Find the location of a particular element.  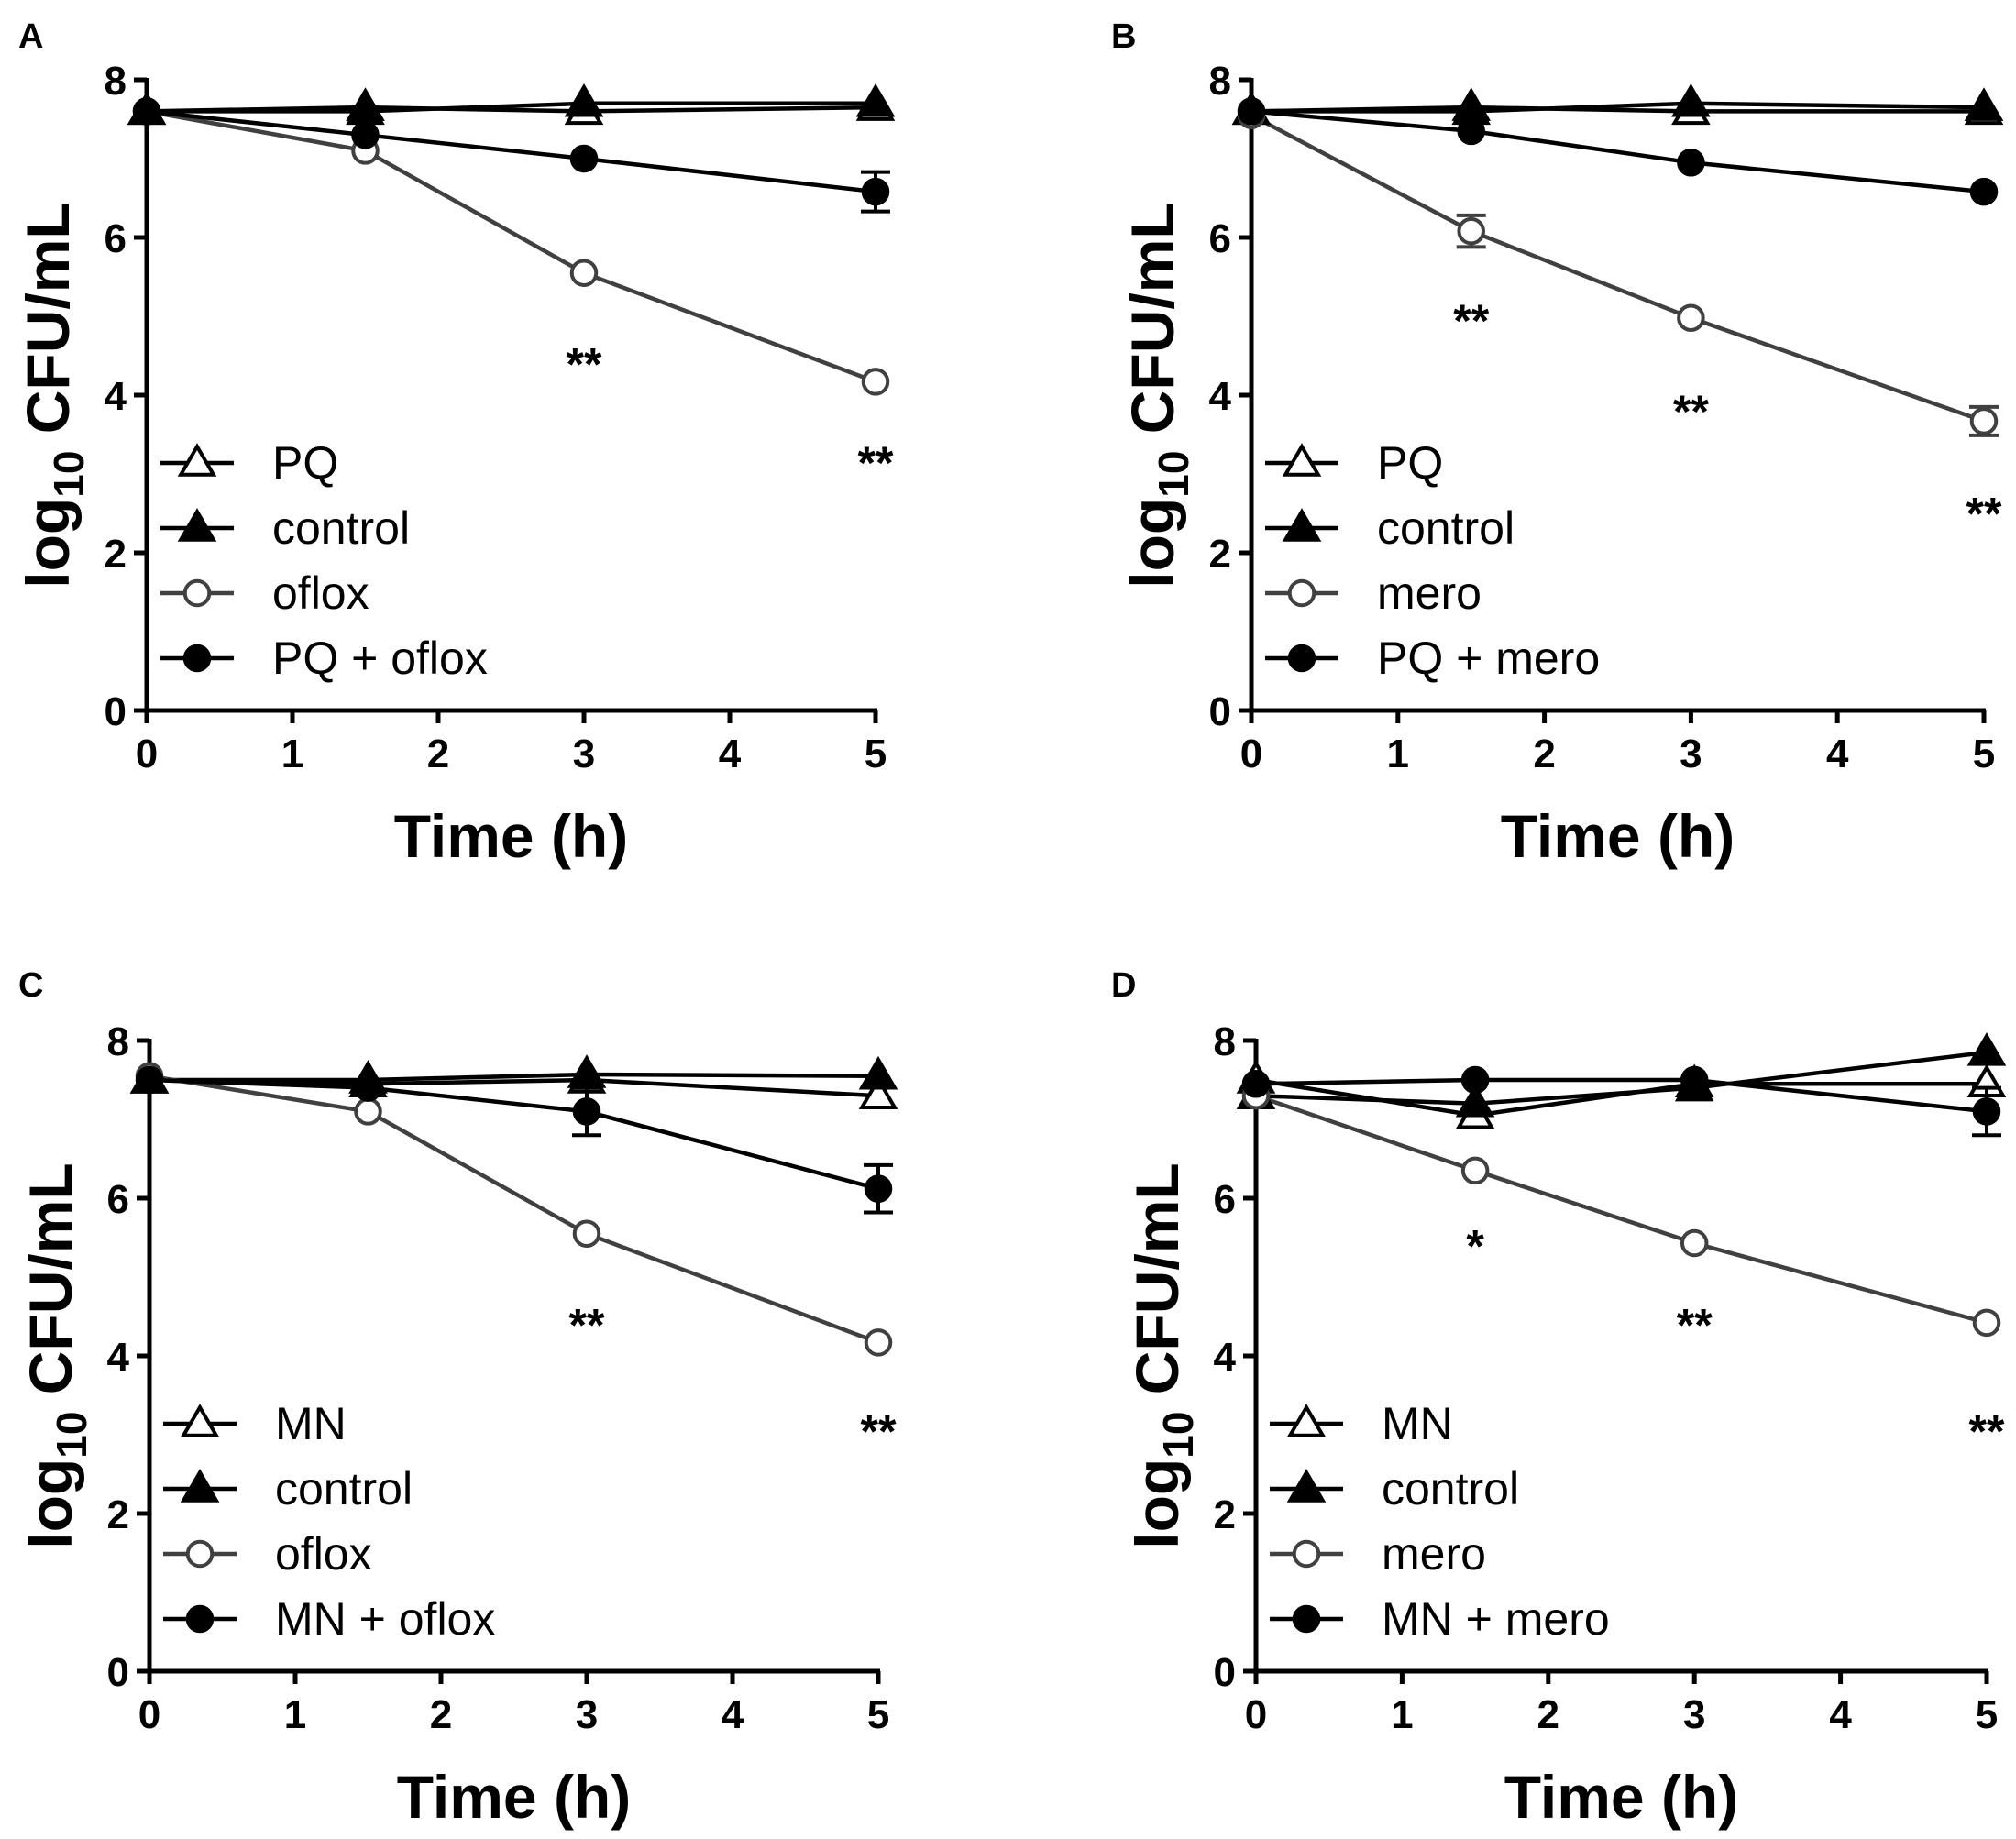

legend-marker-mn-oflox is located at coordinates (200, 1619).